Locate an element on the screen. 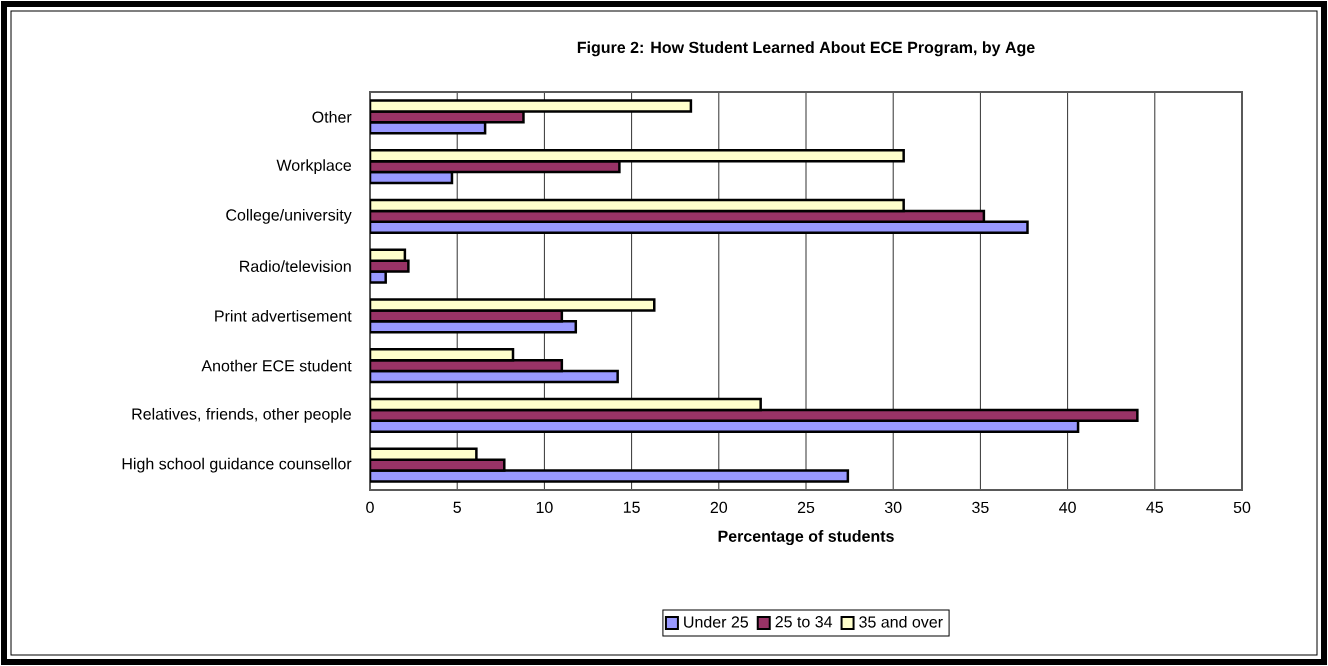 This screenshot has height=666, width=1328. y-tick-label: Workplace is located at coordinates (314, 167).